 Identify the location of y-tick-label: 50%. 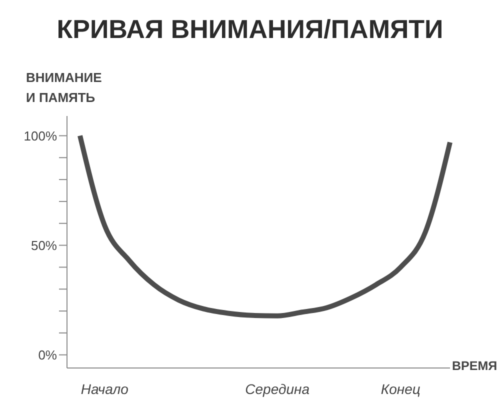
(44, 245).